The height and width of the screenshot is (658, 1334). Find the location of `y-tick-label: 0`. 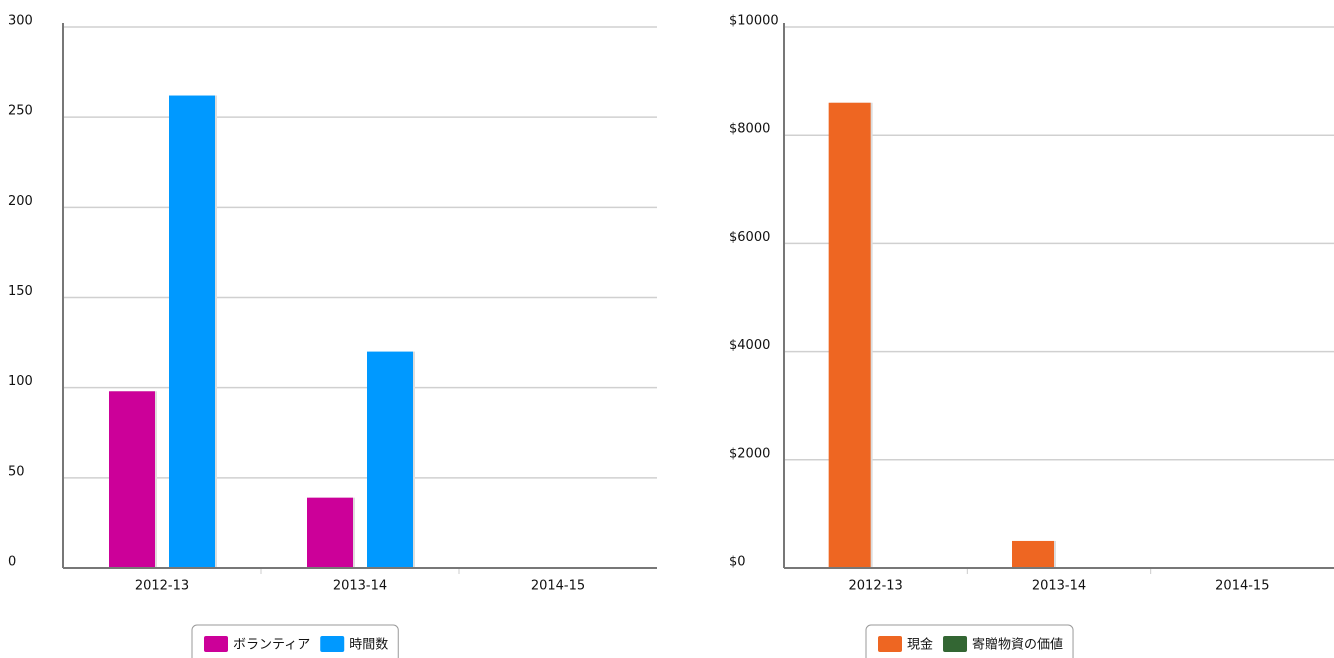

y-tick-label: 0 is located at coordinates (12, 562).